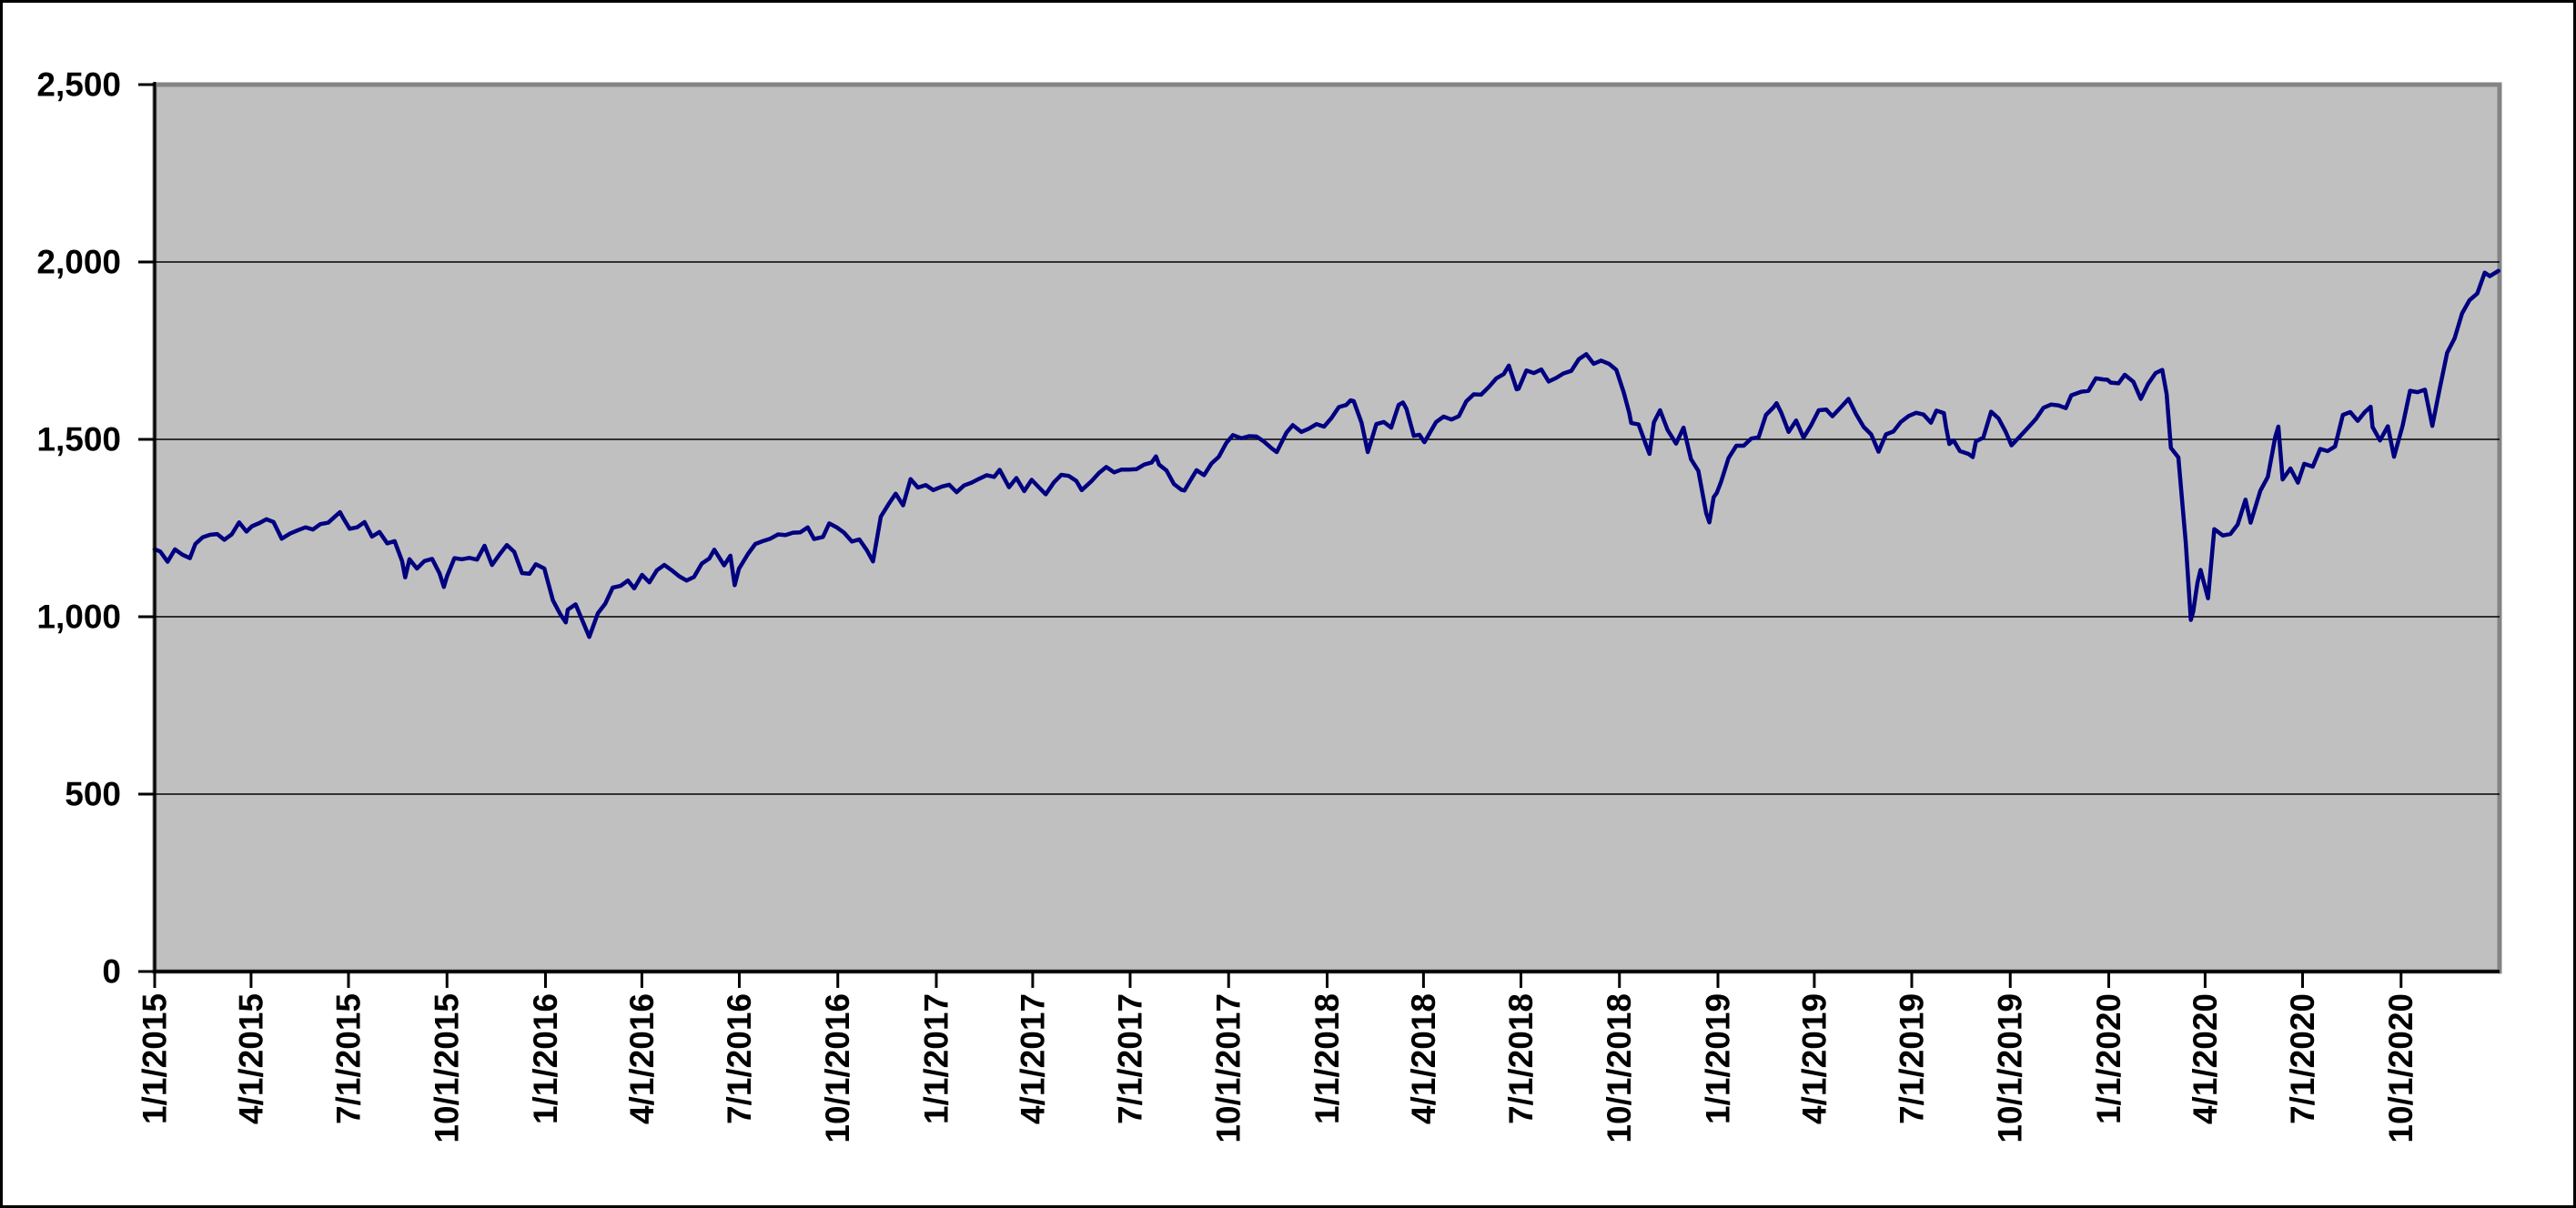  What do you see at coordinates (448, 1068) in the screenshot?
I see `x-tick-label: 10/1/2015` at bounding box center [448, 1068].